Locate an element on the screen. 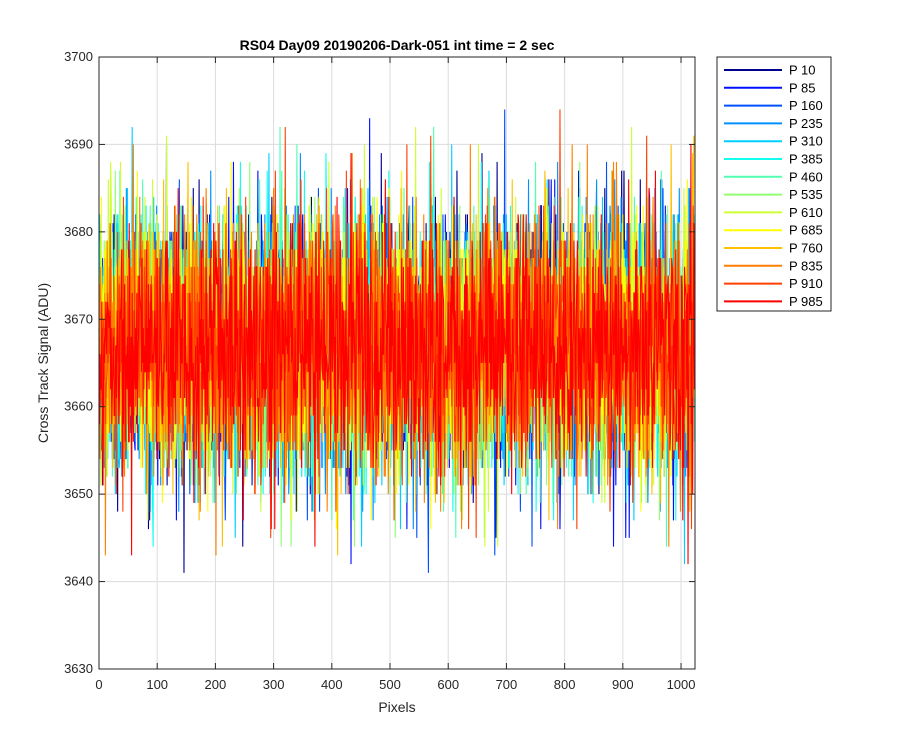 The height and width of the screenshot is (750, 900). x-tick-labels: 0 100 200 300 400 500 600 700 800 900 1000 is located at coordinates (395, 684).